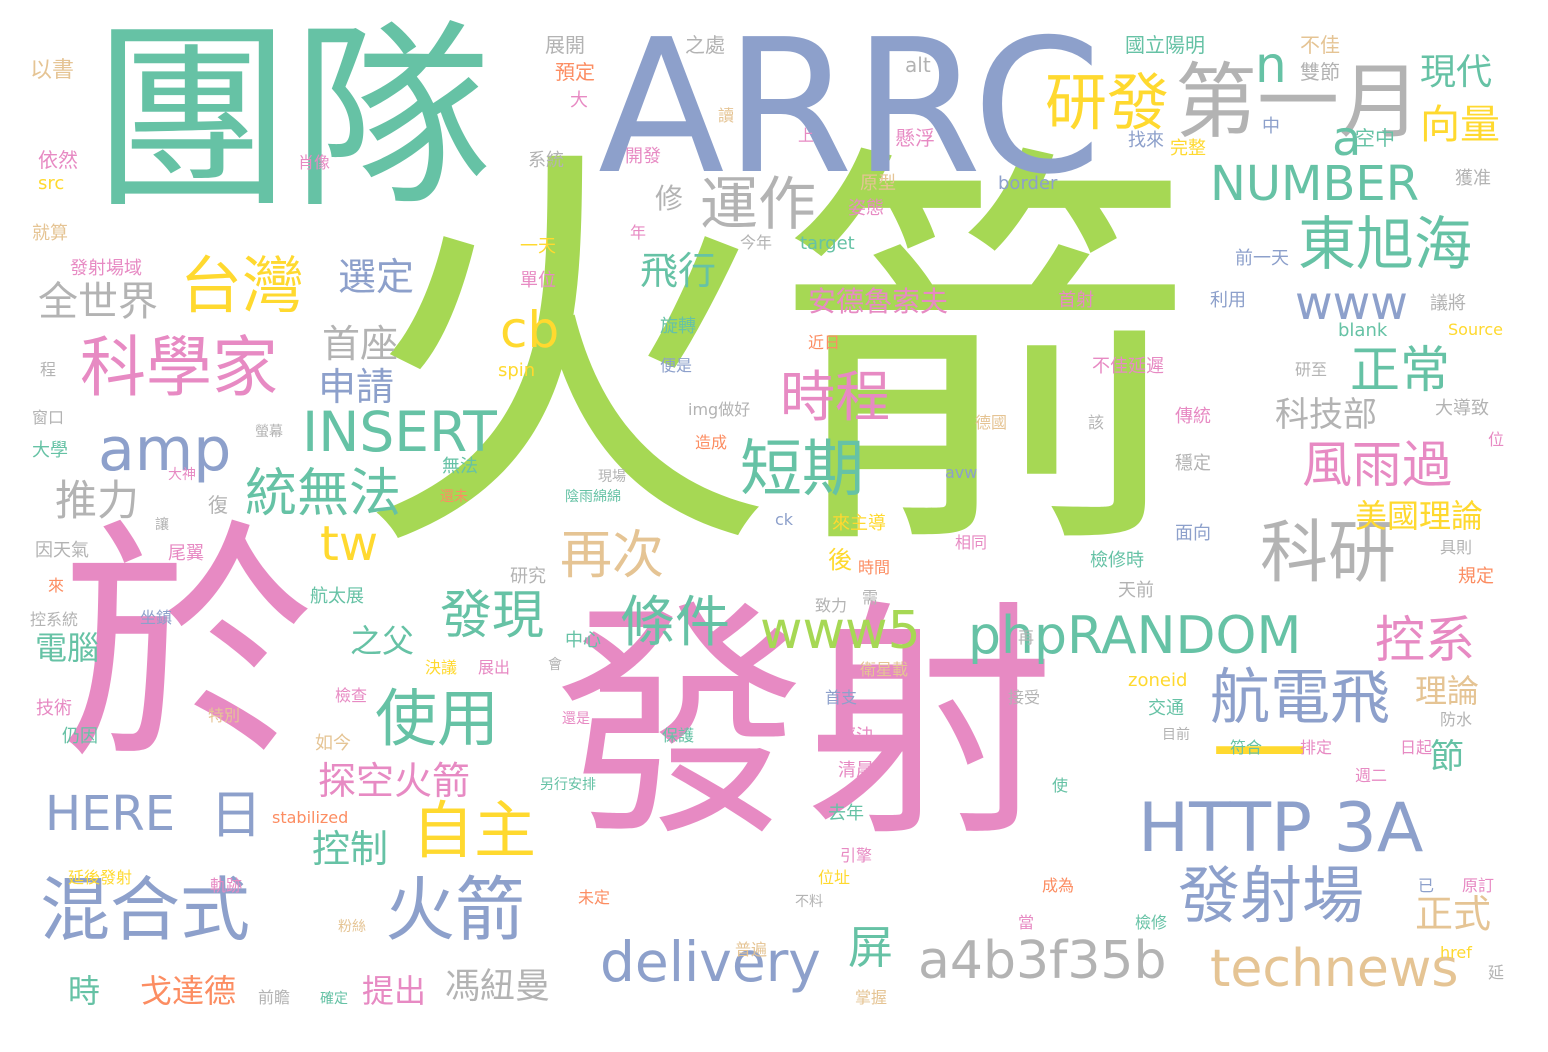 Image resolution: width=1548 pixels, height=1052 pixels. I want to click on word: 造成, so click(711, 442).